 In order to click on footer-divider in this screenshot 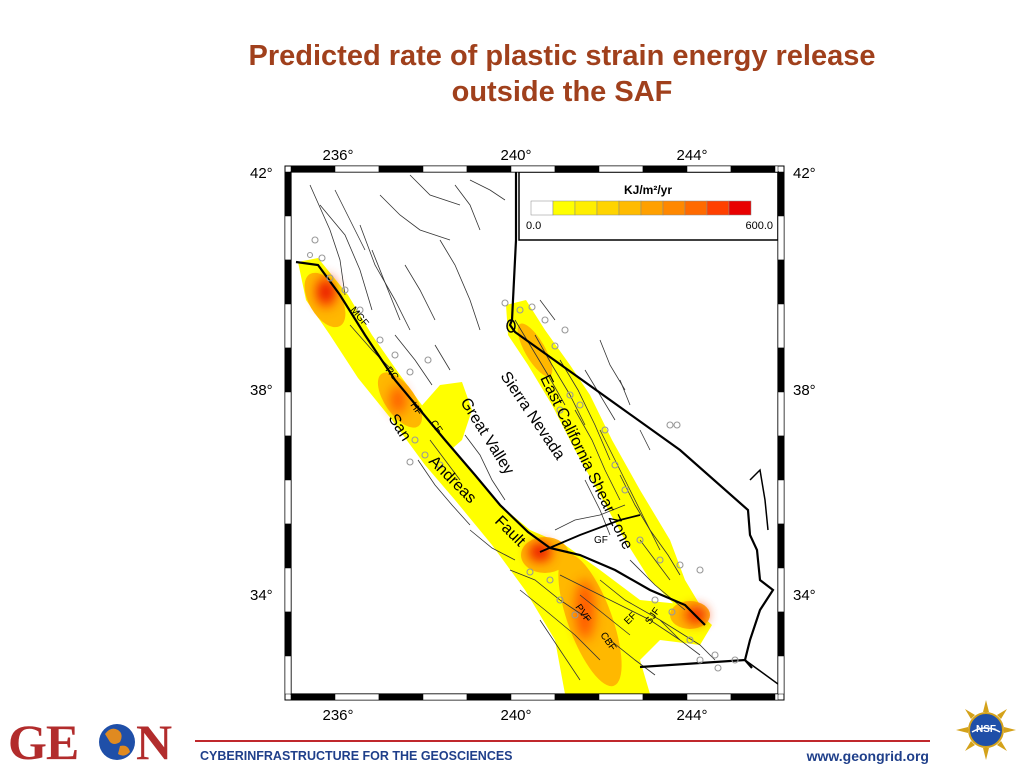, I will do `click(562, 741)`.